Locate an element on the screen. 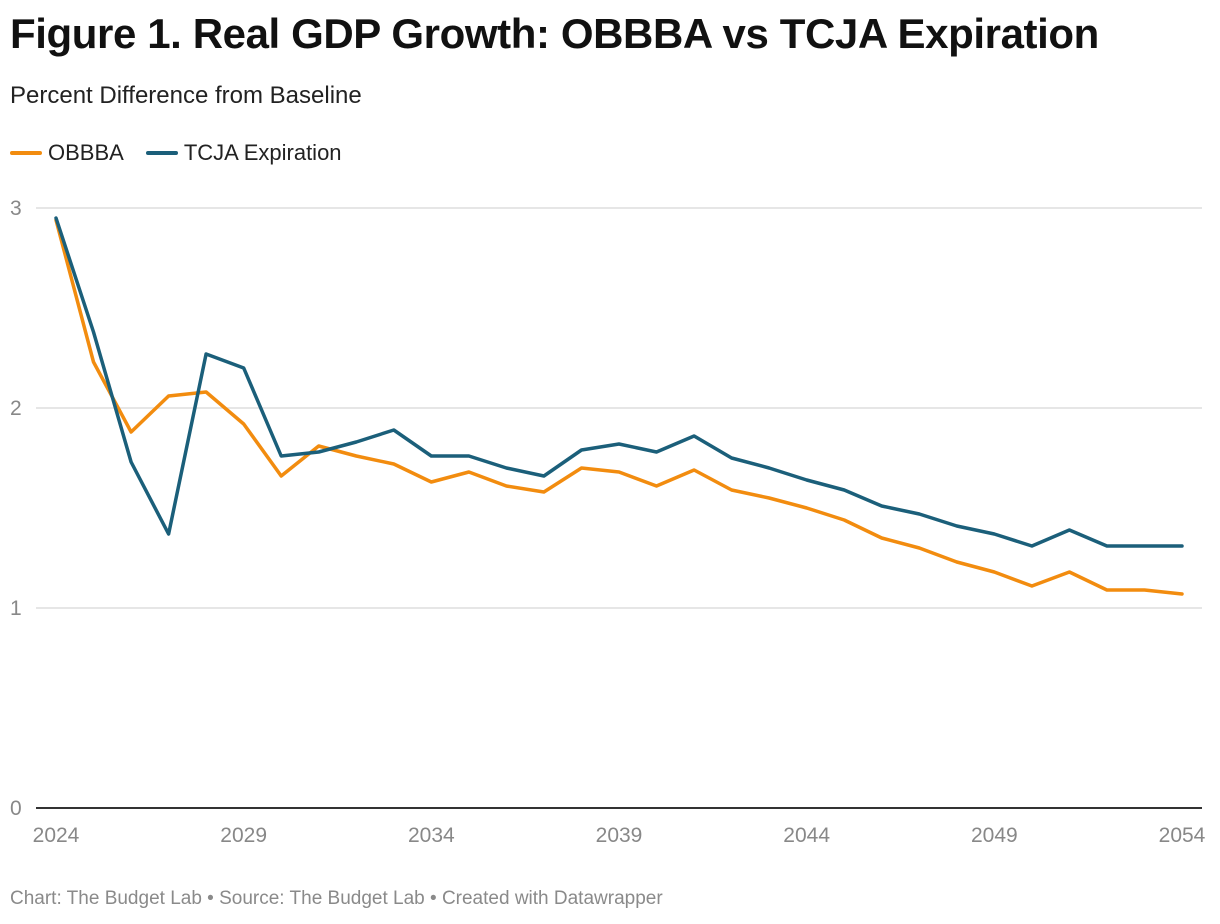  x-tick-label: 2054 is located at coordinates (1182, 835).